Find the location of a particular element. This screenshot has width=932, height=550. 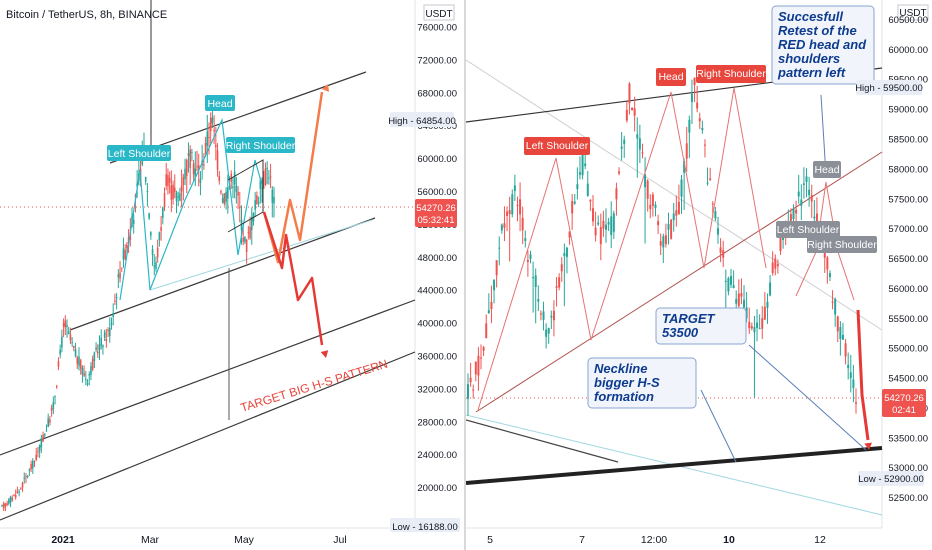

x-tick-label: Mar is located at coordinates (150, 540).